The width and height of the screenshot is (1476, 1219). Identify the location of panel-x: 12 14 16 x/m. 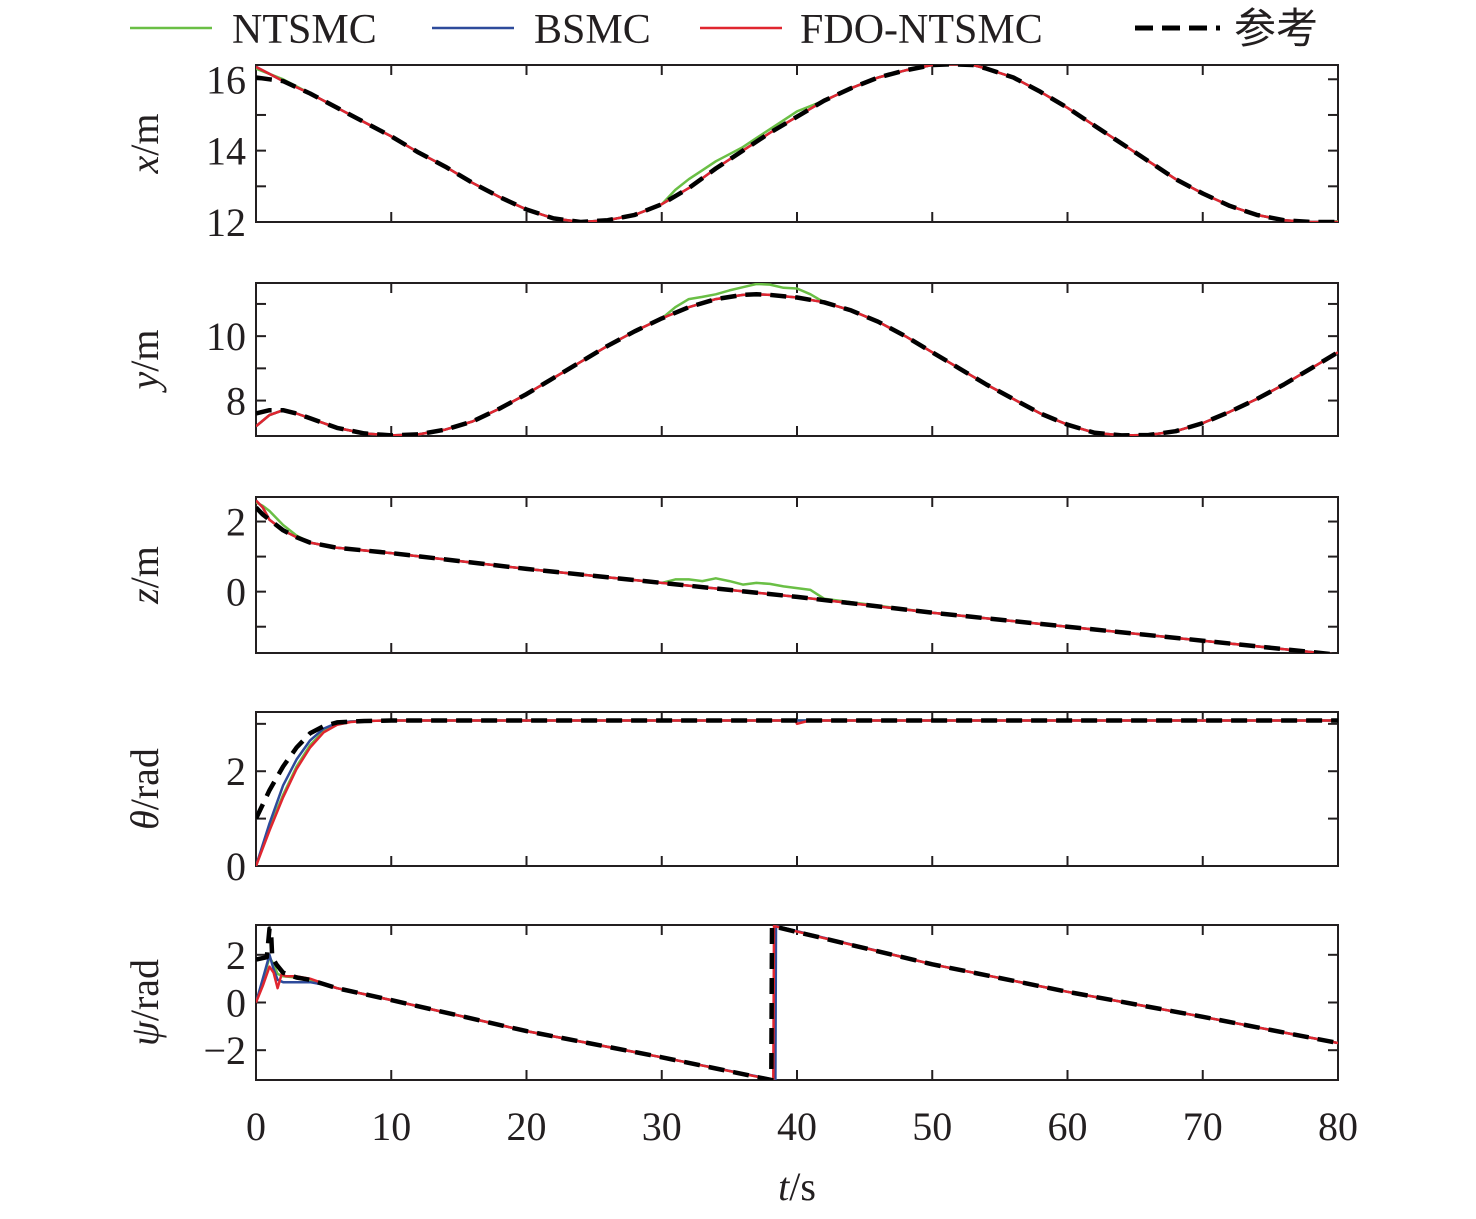
(730, 151).